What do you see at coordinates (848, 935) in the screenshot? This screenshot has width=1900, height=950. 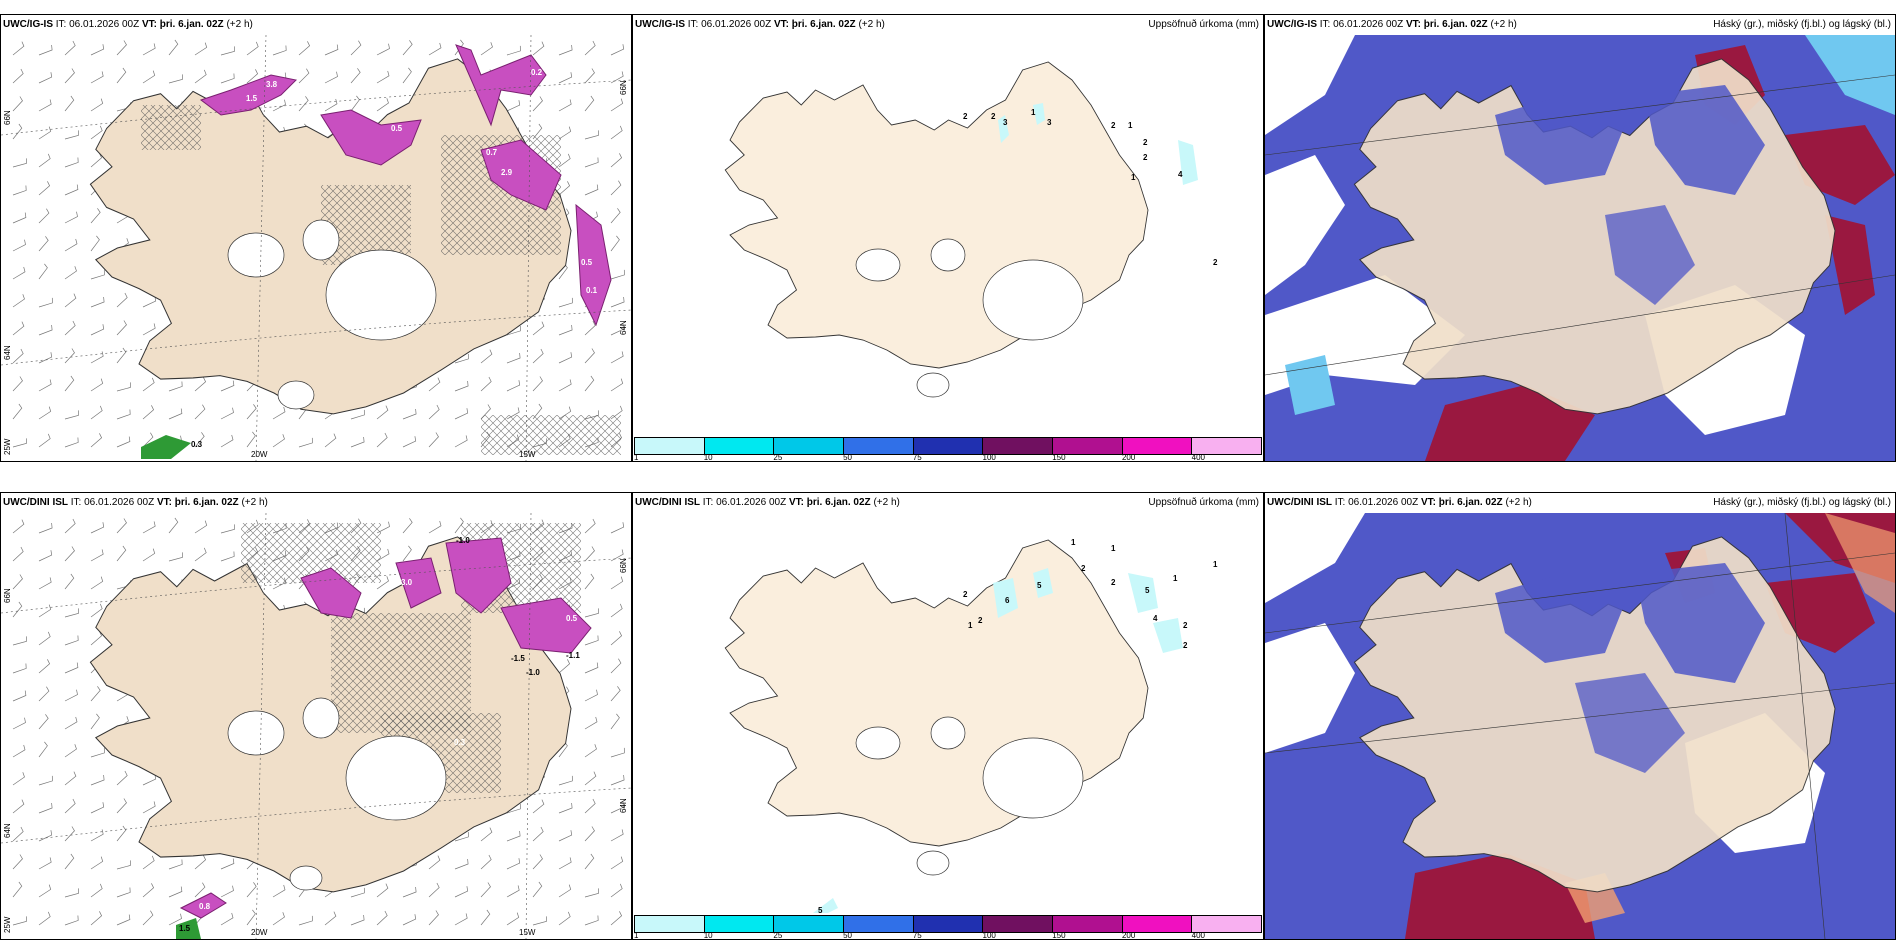 I see `colorbar-tick: 50` at bounding box center [848, 935].